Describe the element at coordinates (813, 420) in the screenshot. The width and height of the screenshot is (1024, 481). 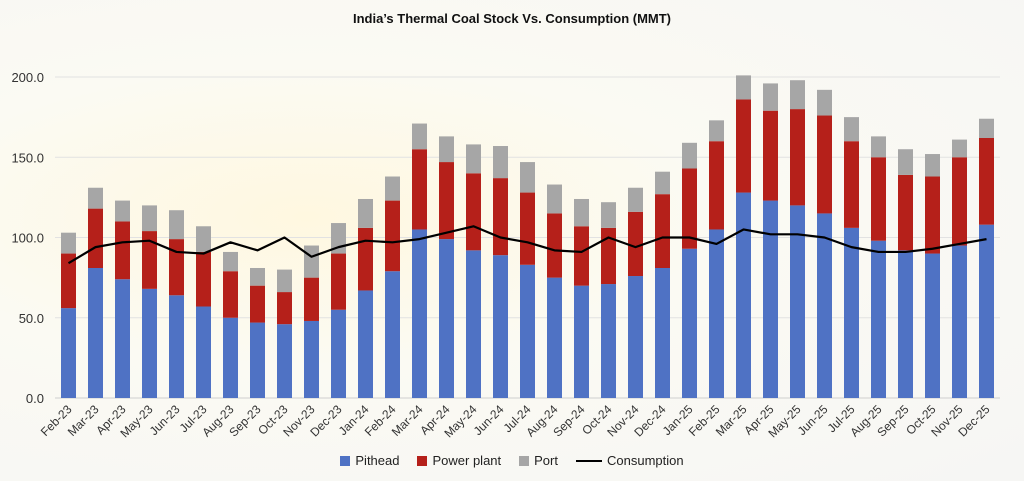
I see `x-tick-label: Jun-25` at that location.